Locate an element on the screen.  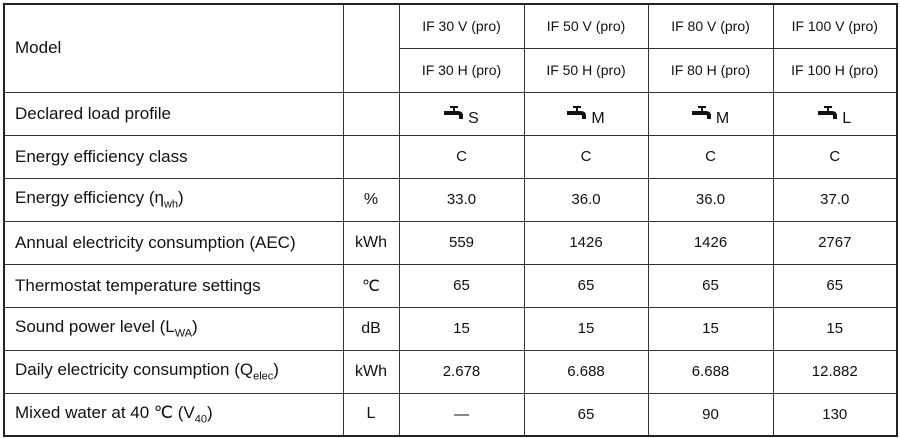
model-name: IF 100 H (pro) is located at coordinates (835, 70).